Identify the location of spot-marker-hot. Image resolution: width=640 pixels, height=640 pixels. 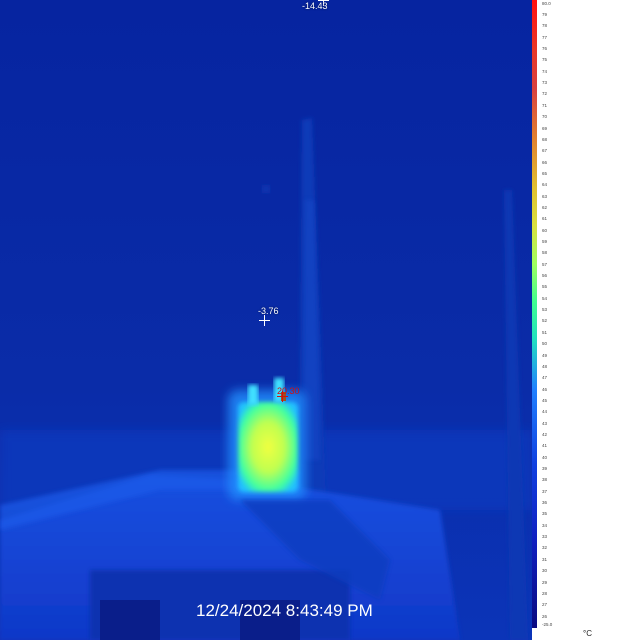
(282, 396).